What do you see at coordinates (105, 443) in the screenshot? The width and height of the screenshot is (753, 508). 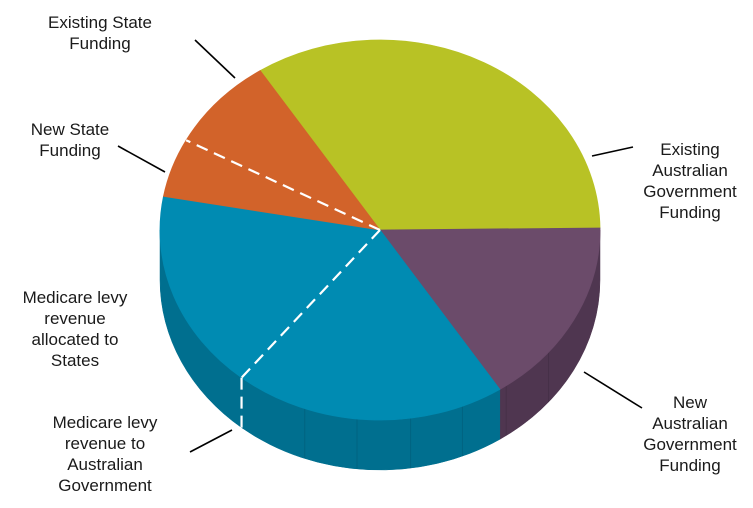 I see `label-line: revenue to` at bounding box center [105, 443].